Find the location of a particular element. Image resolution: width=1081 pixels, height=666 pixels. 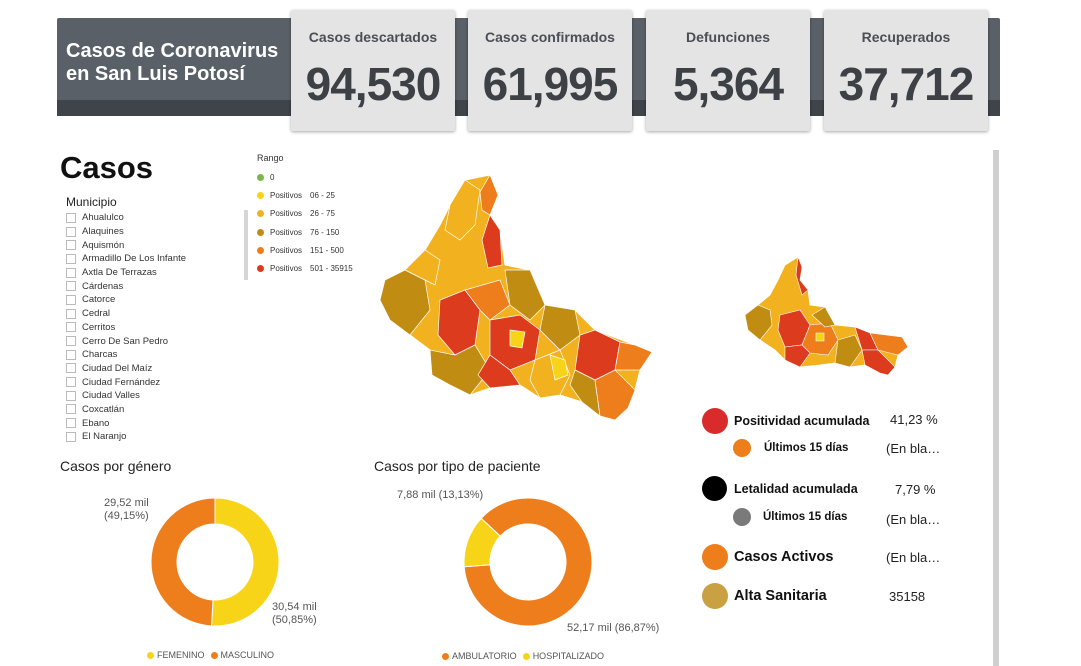

municipio-option: Ciudad Valles is located at coordinates (126, 396).